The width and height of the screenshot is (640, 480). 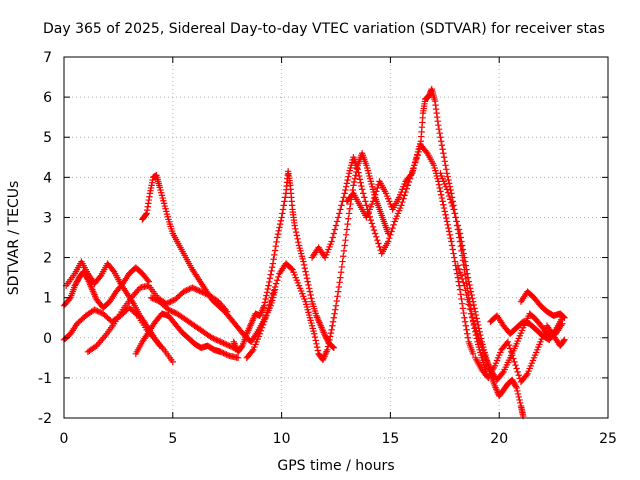 I want to click on x-tick-labels: 0 5 10 15 20 25, so click(x=338, y=439).